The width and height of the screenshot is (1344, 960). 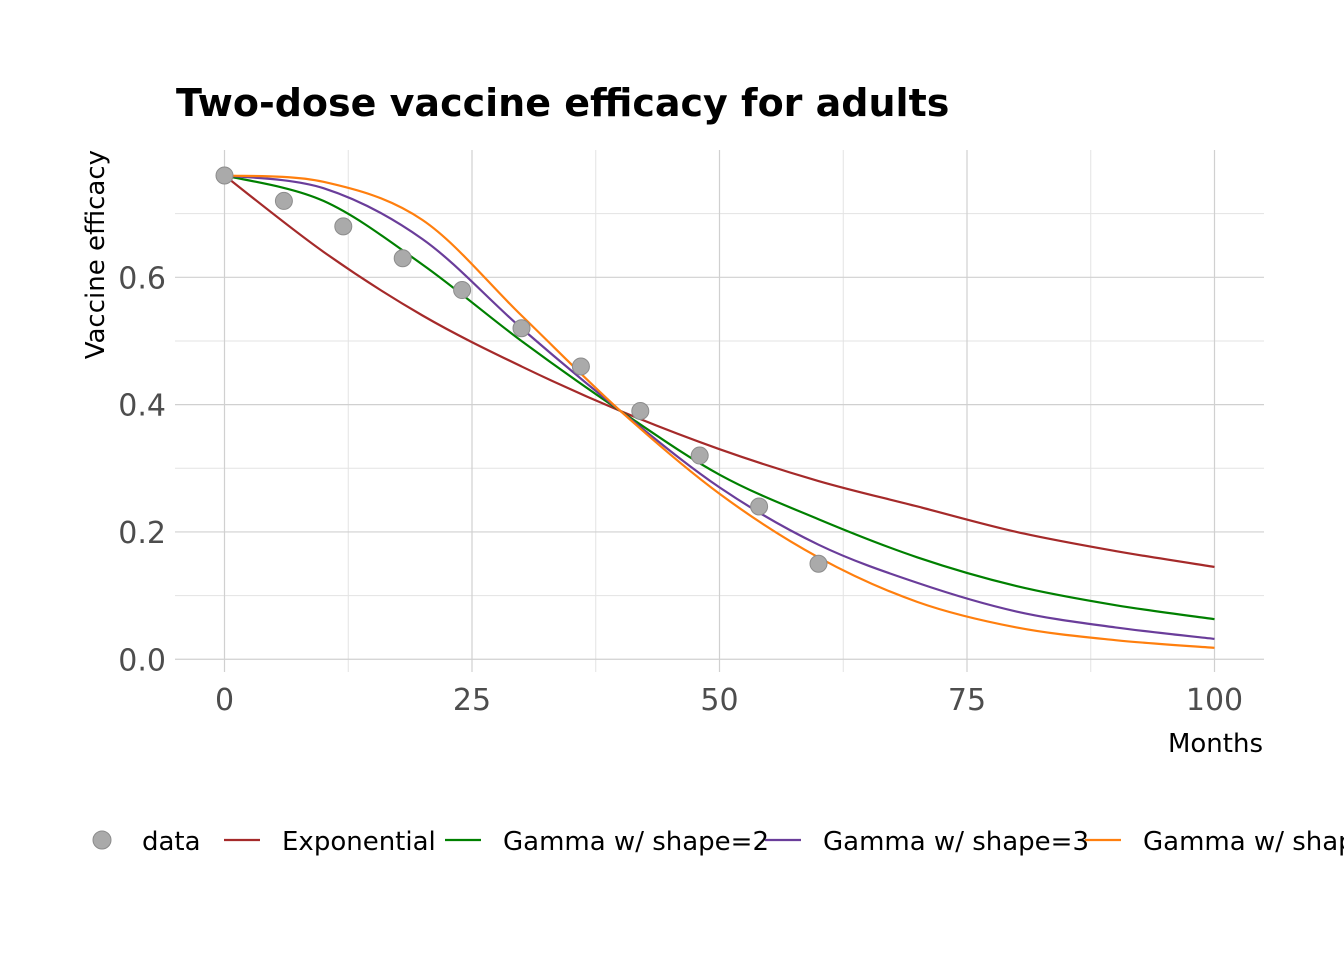 What do you see at coordinates (1243, 842) in the screenshot?
I see `legend-label: Gamma w/ shape=4` at bounding box center [1243, 842].